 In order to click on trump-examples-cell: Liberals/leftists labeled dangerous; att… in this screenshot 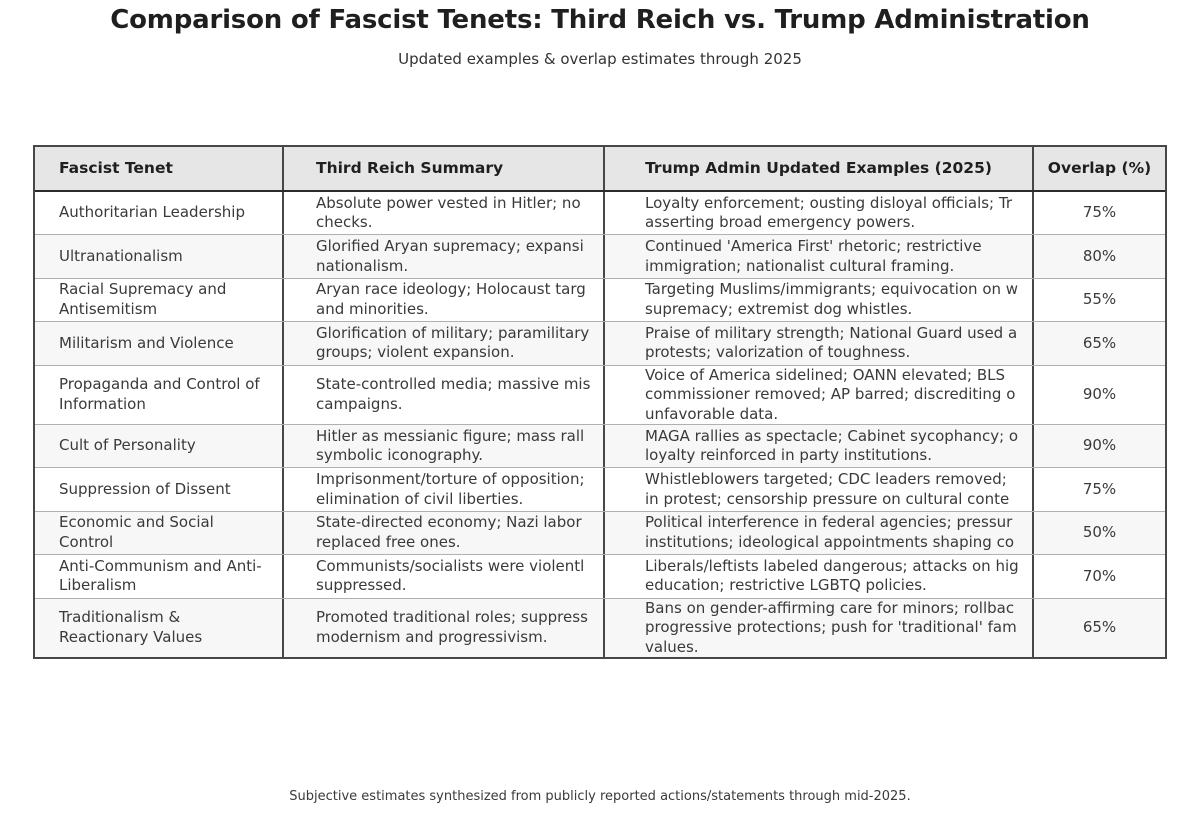, I will do `click(819, 576)`.